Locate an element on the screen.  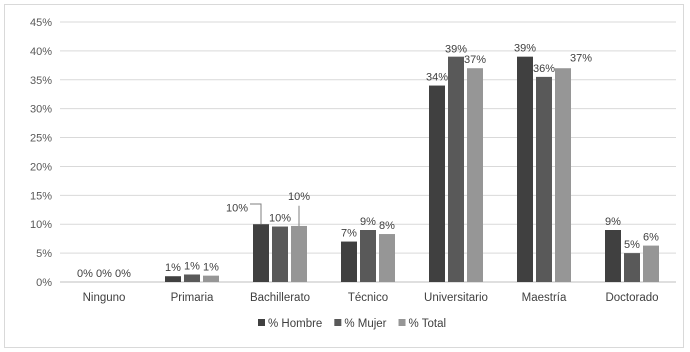
x-category-label: Ninguno is located at coordinates (104, 298).